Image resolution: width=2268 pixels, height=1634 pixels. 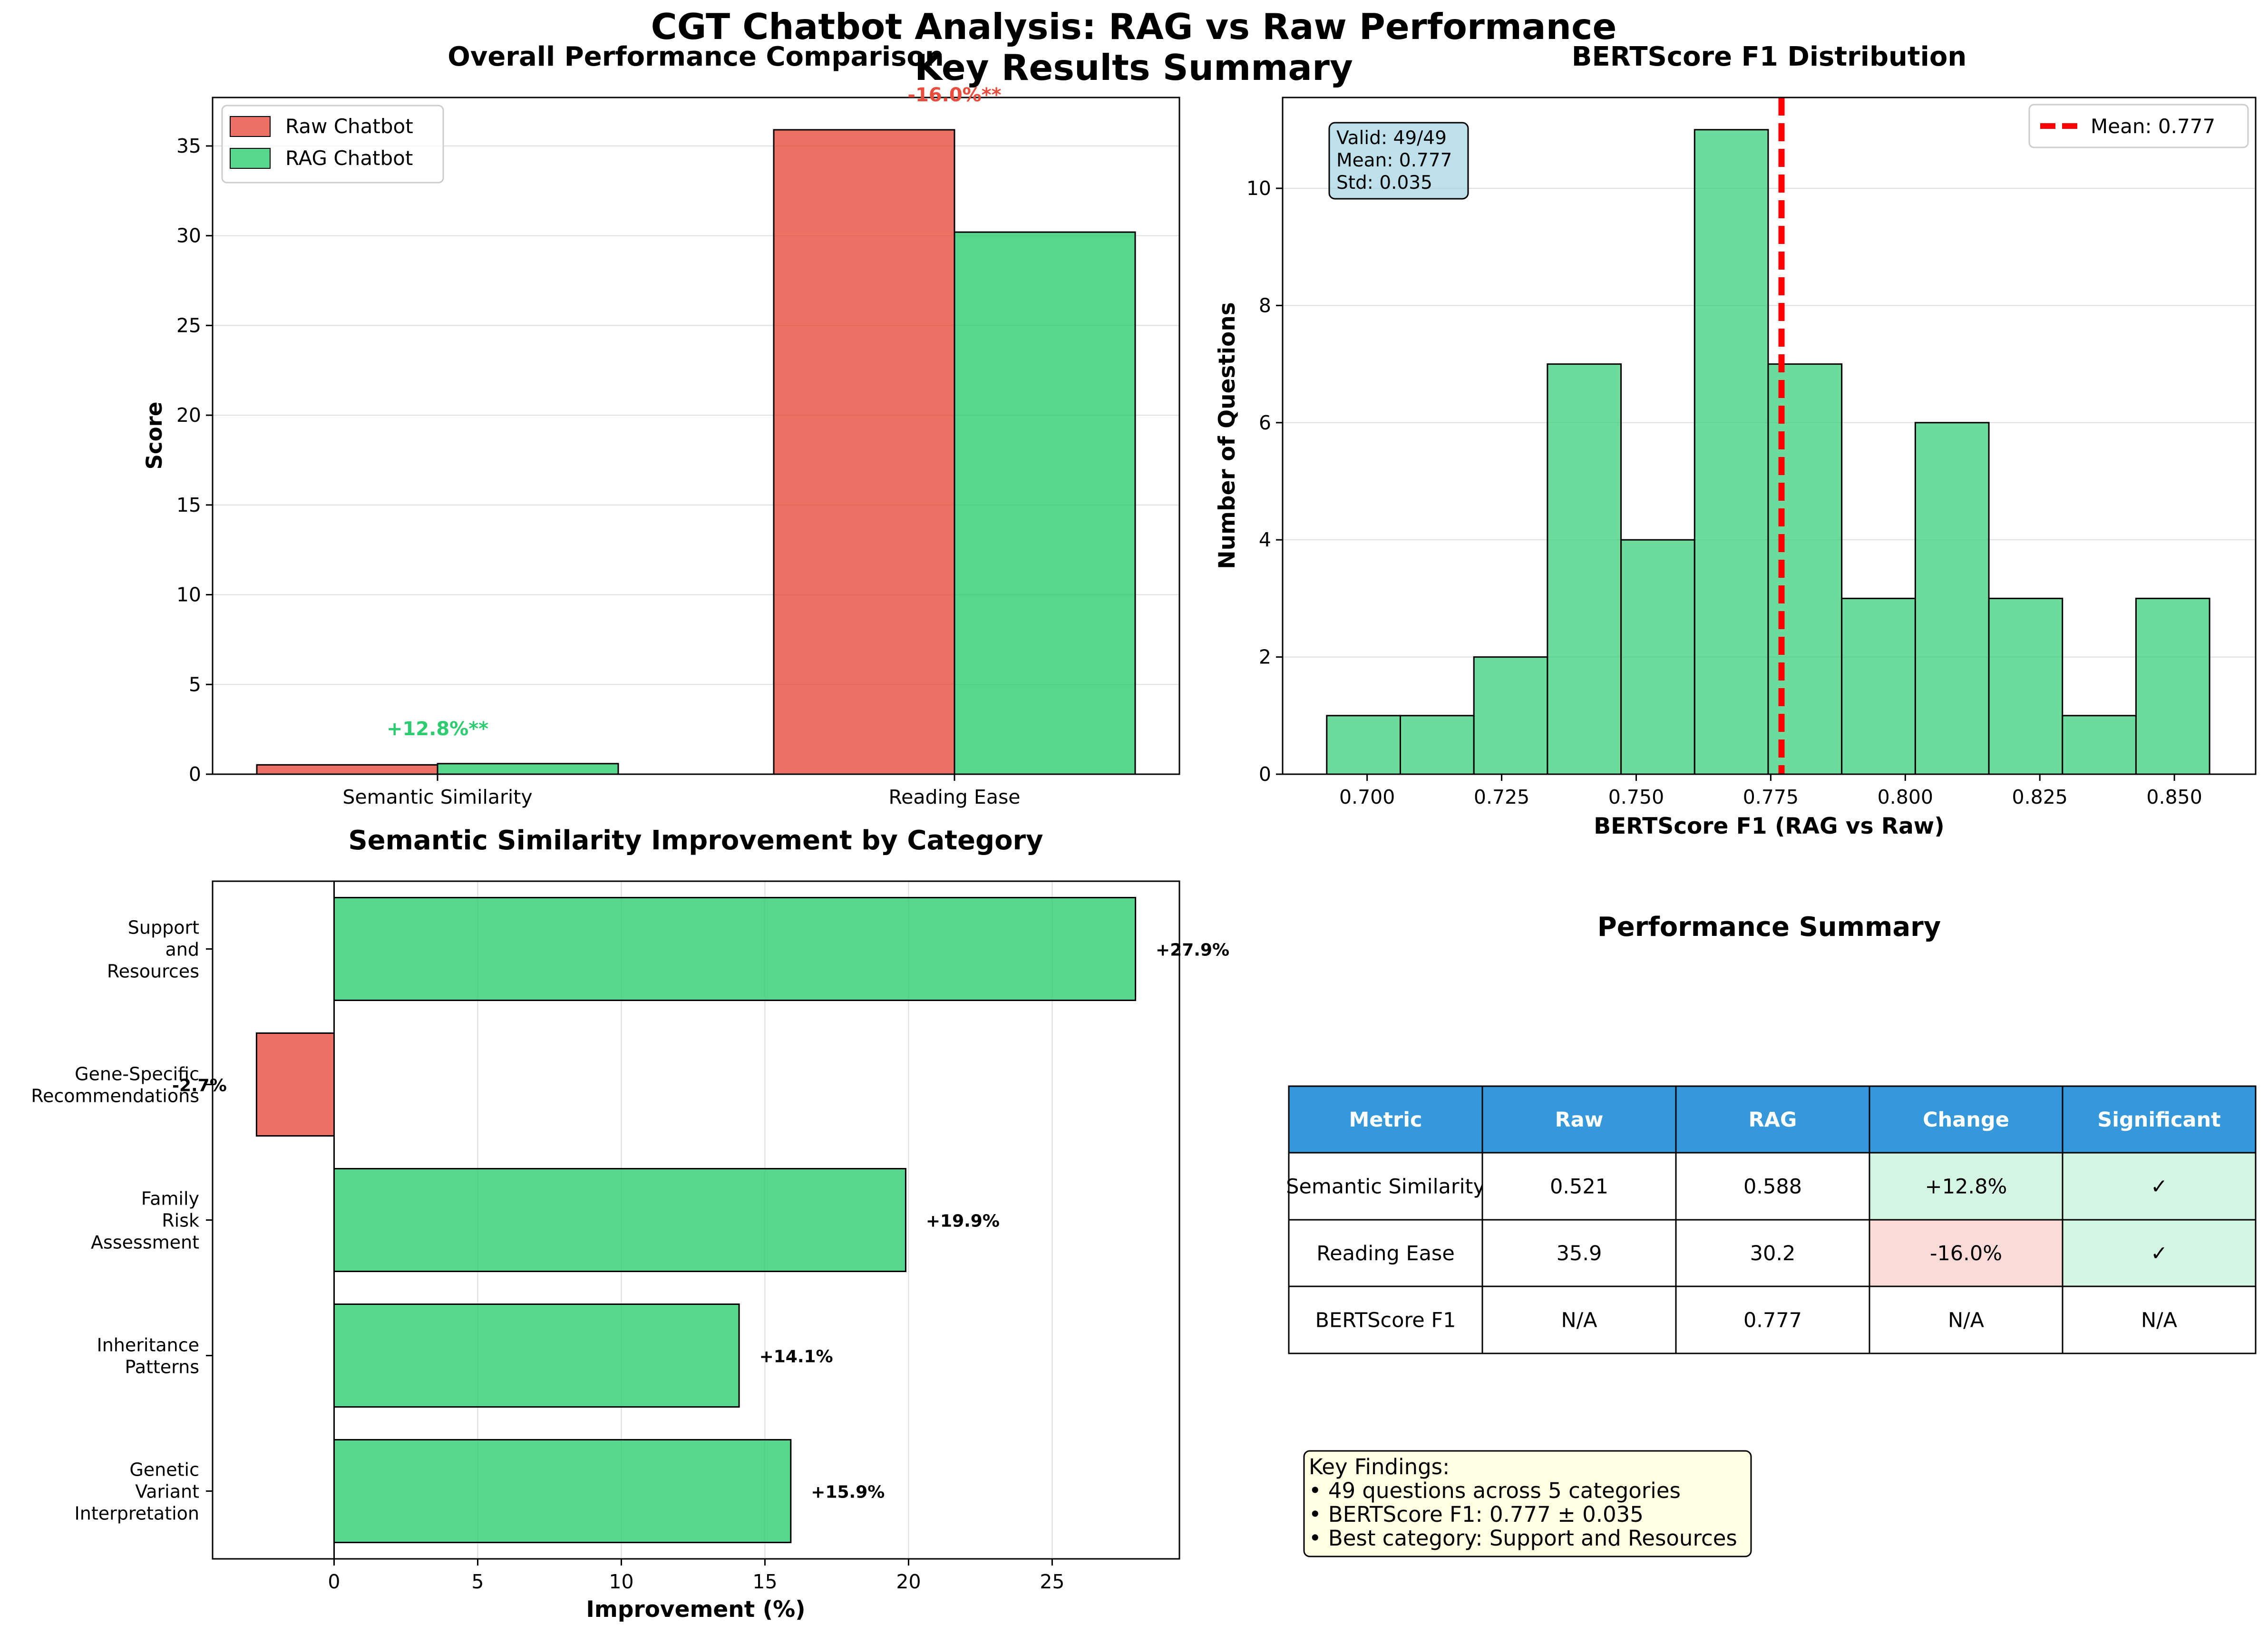 What do you see at coordinates (1523, 1538) in the screenshot?
I see `key-findings-line-3: • Best category: Support and Resources` at bounding box center [1523, 1538].